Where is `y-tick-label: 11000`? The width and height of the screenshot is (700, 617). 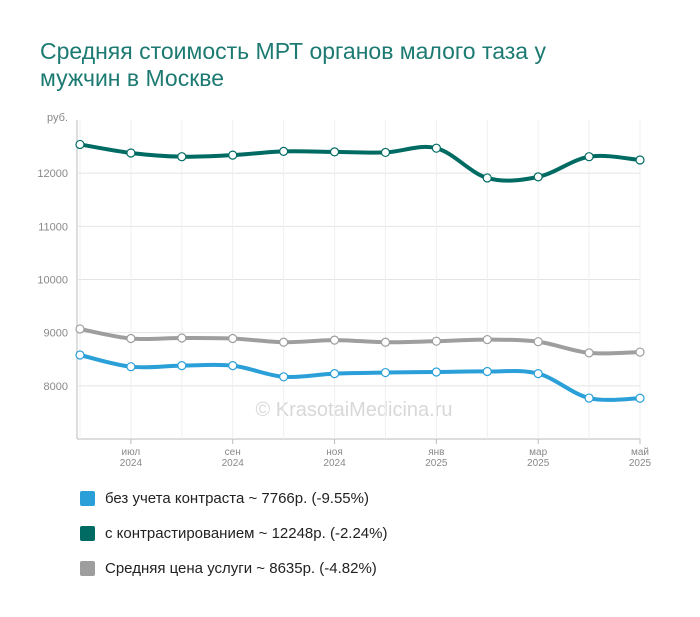
y-tick-label: 11000 is located at coordinates (53, 227).